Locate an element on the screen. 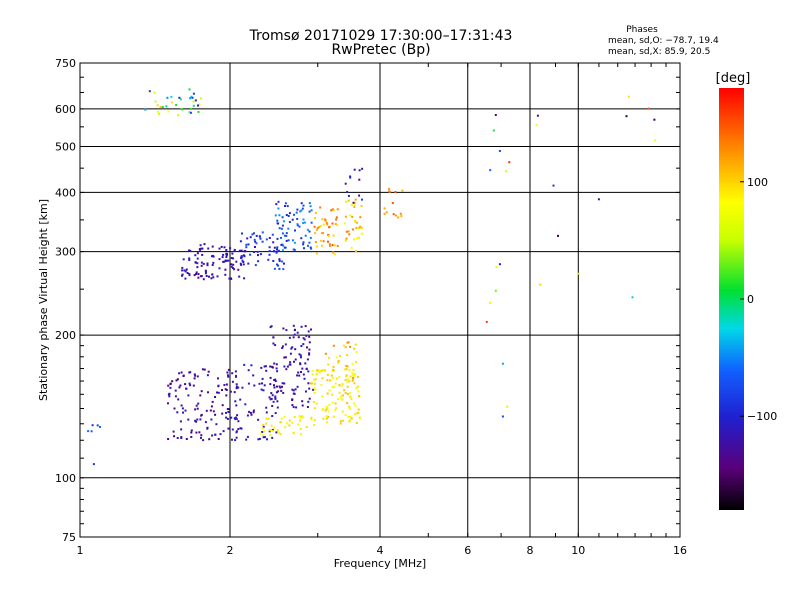 This screenshot has width=800, height=604. x-tick-label: 4 is located at coordinates (380, 550).